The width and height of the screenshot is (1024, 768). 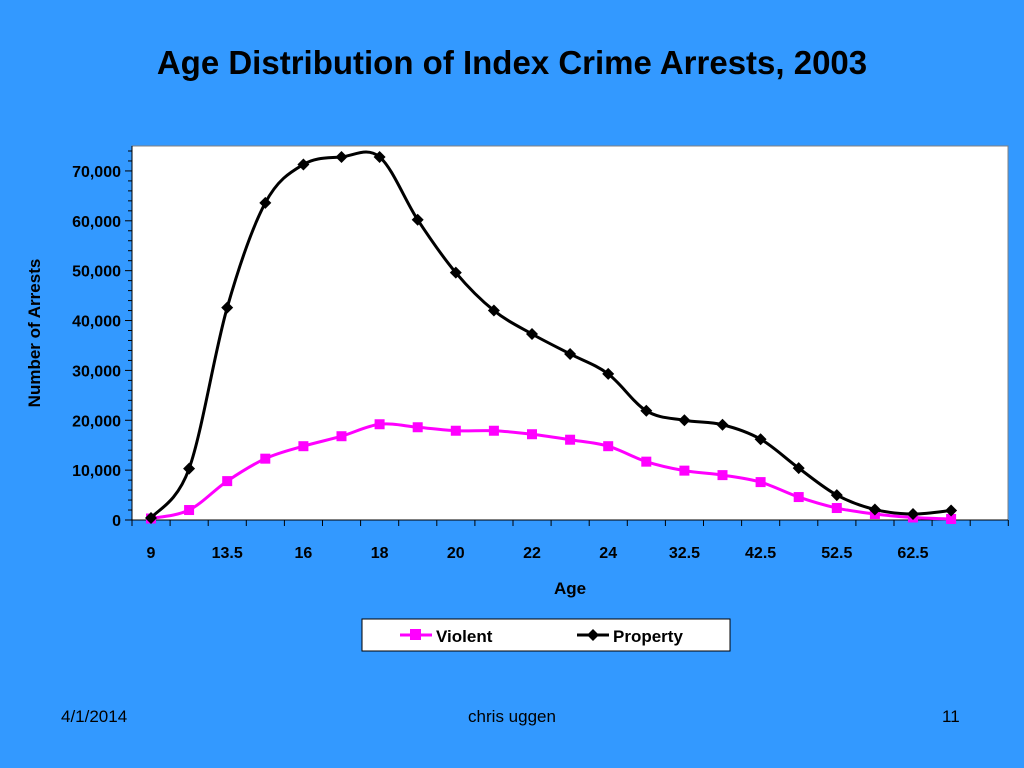 I want to click on y-axis-label: Number of Arrests, so click(x=34, y=333).